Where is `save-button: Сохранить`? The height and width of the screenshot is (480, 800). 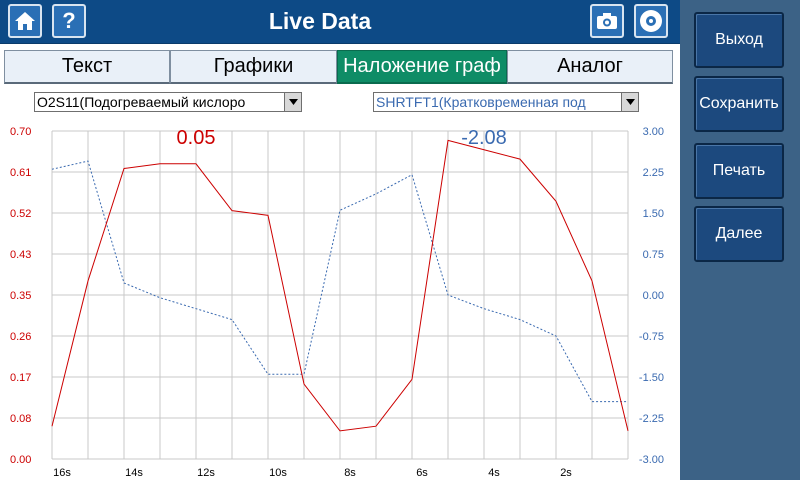
save-button: Сохранить is located at coordinates (739, 104).